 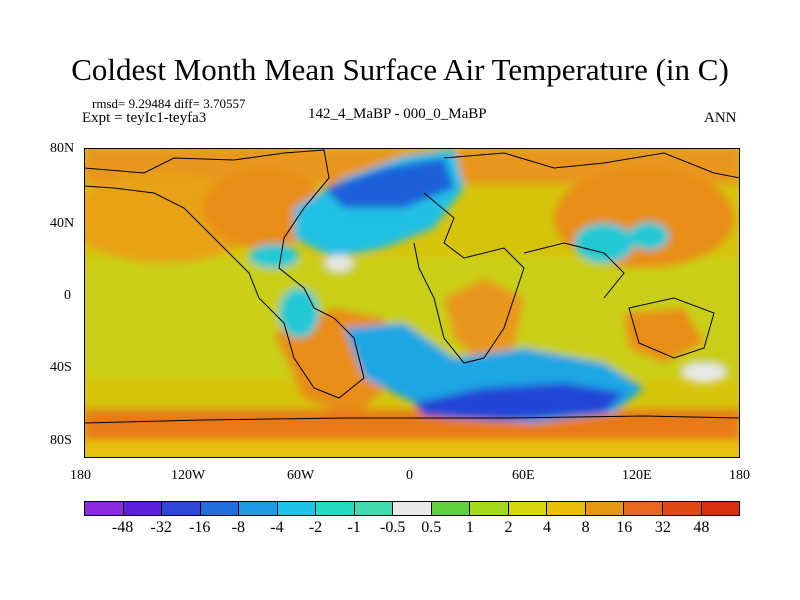 I want to click on lon-tick-label: 0, so click(x=409, y=475).